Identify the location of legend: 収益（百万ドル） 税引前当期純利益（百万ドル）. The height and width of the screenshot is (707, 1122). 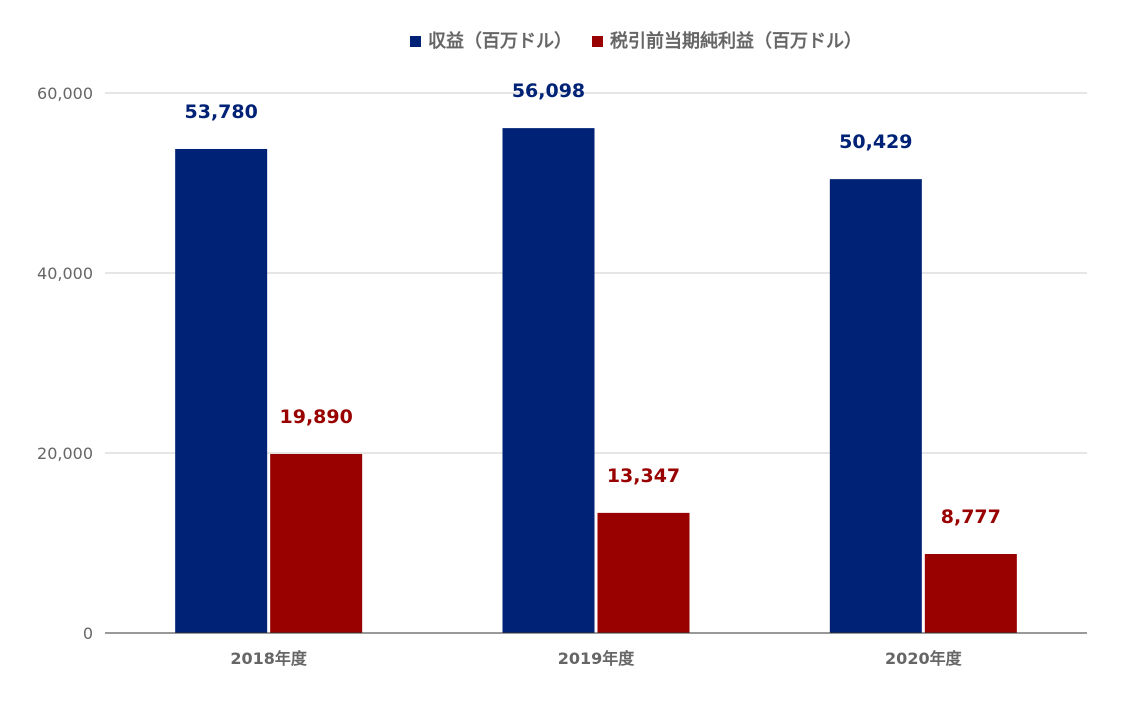
(636, 41).